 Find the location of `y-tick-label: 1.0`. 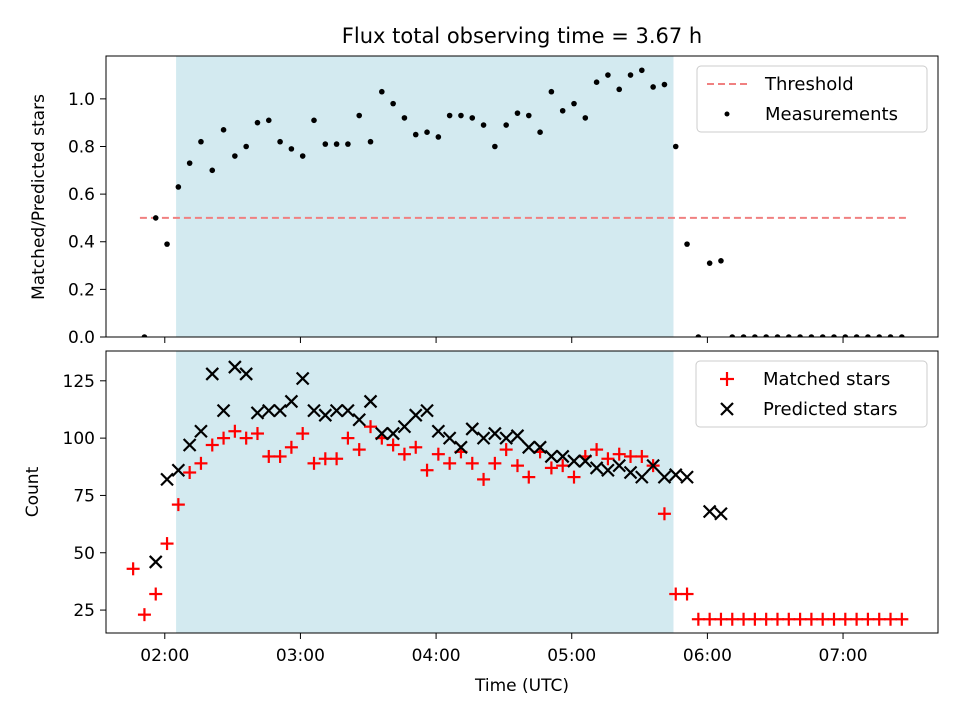

y-tick-label: 1.0 is located at coordinates (81, 100).